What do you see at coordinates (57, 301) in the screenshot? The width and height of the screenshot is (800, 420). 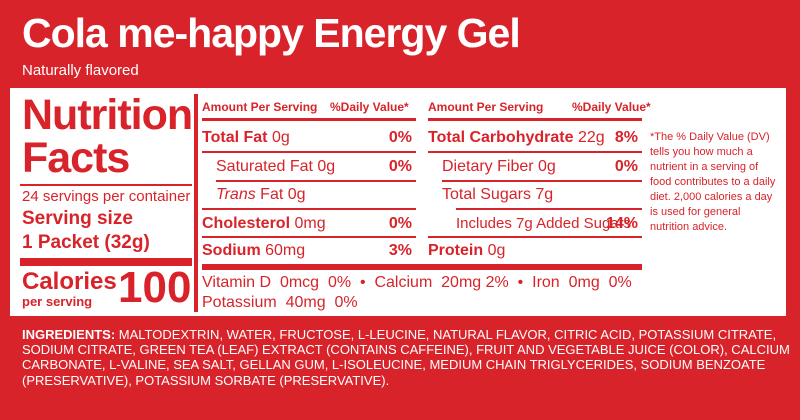 I see `calories-per-serving: per serving` at bounding box center [57, 301].